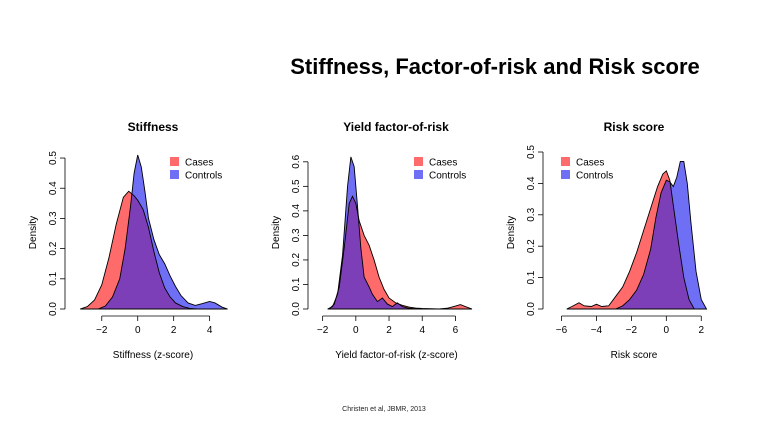  I want to click on chart-title: Yield factor-of-risk, so click(396, 127).